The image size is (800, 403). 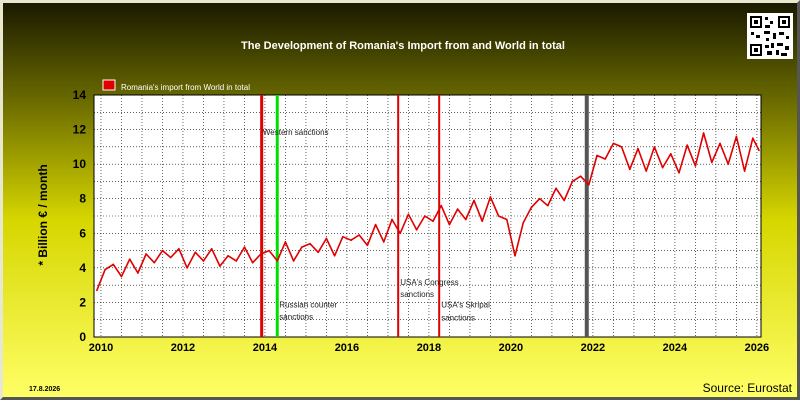 I want to click on footer-date: 17.8.2026, so click(x=44, y=389).